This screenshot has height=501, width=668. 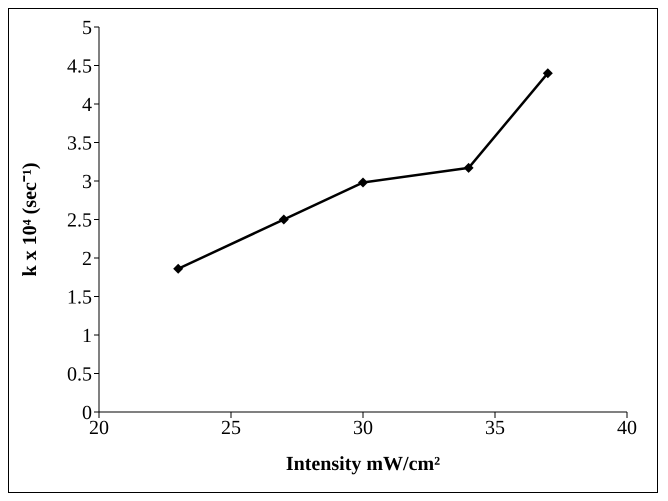 What do you see at coordinates (87, 28) in the screenshot?
I see `y-tick-label: 5` at bounding box center [87, 28].